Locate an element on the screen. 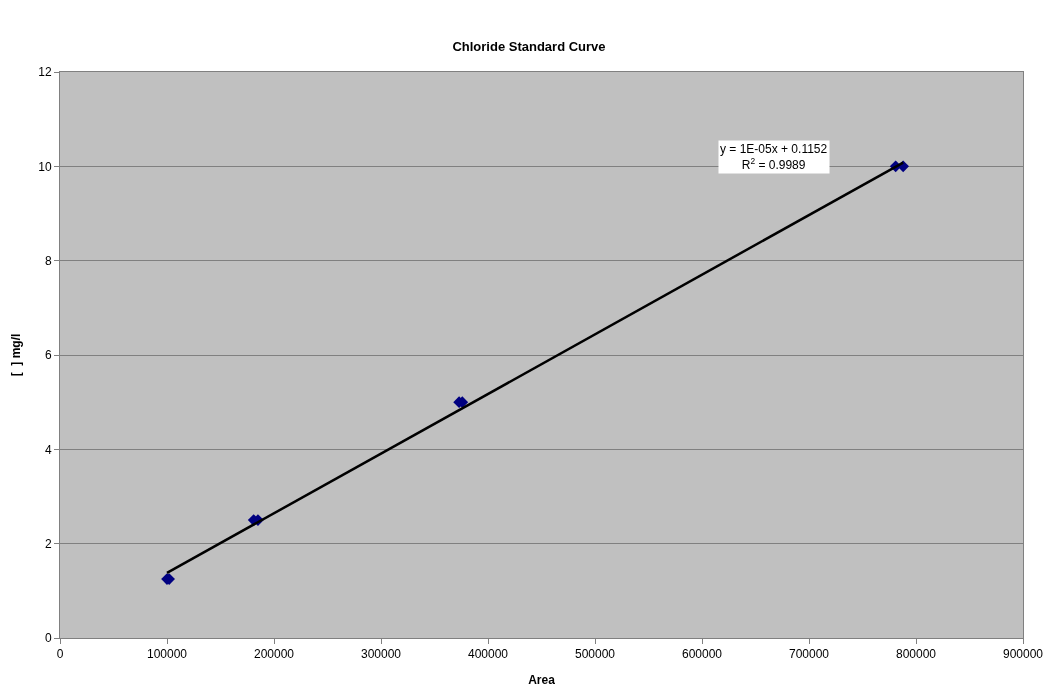 This screenshot has width=1058, height=698. x-tick-label: 100000 is located at coordinates (167, 654).